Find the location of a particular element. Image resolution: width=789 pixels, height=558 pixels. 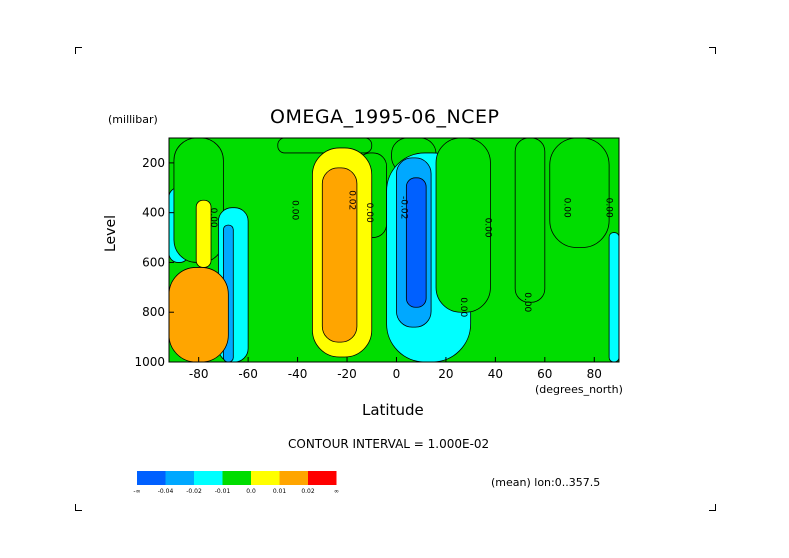

x-tick-label: 0 is located at coordinates (397, 374).